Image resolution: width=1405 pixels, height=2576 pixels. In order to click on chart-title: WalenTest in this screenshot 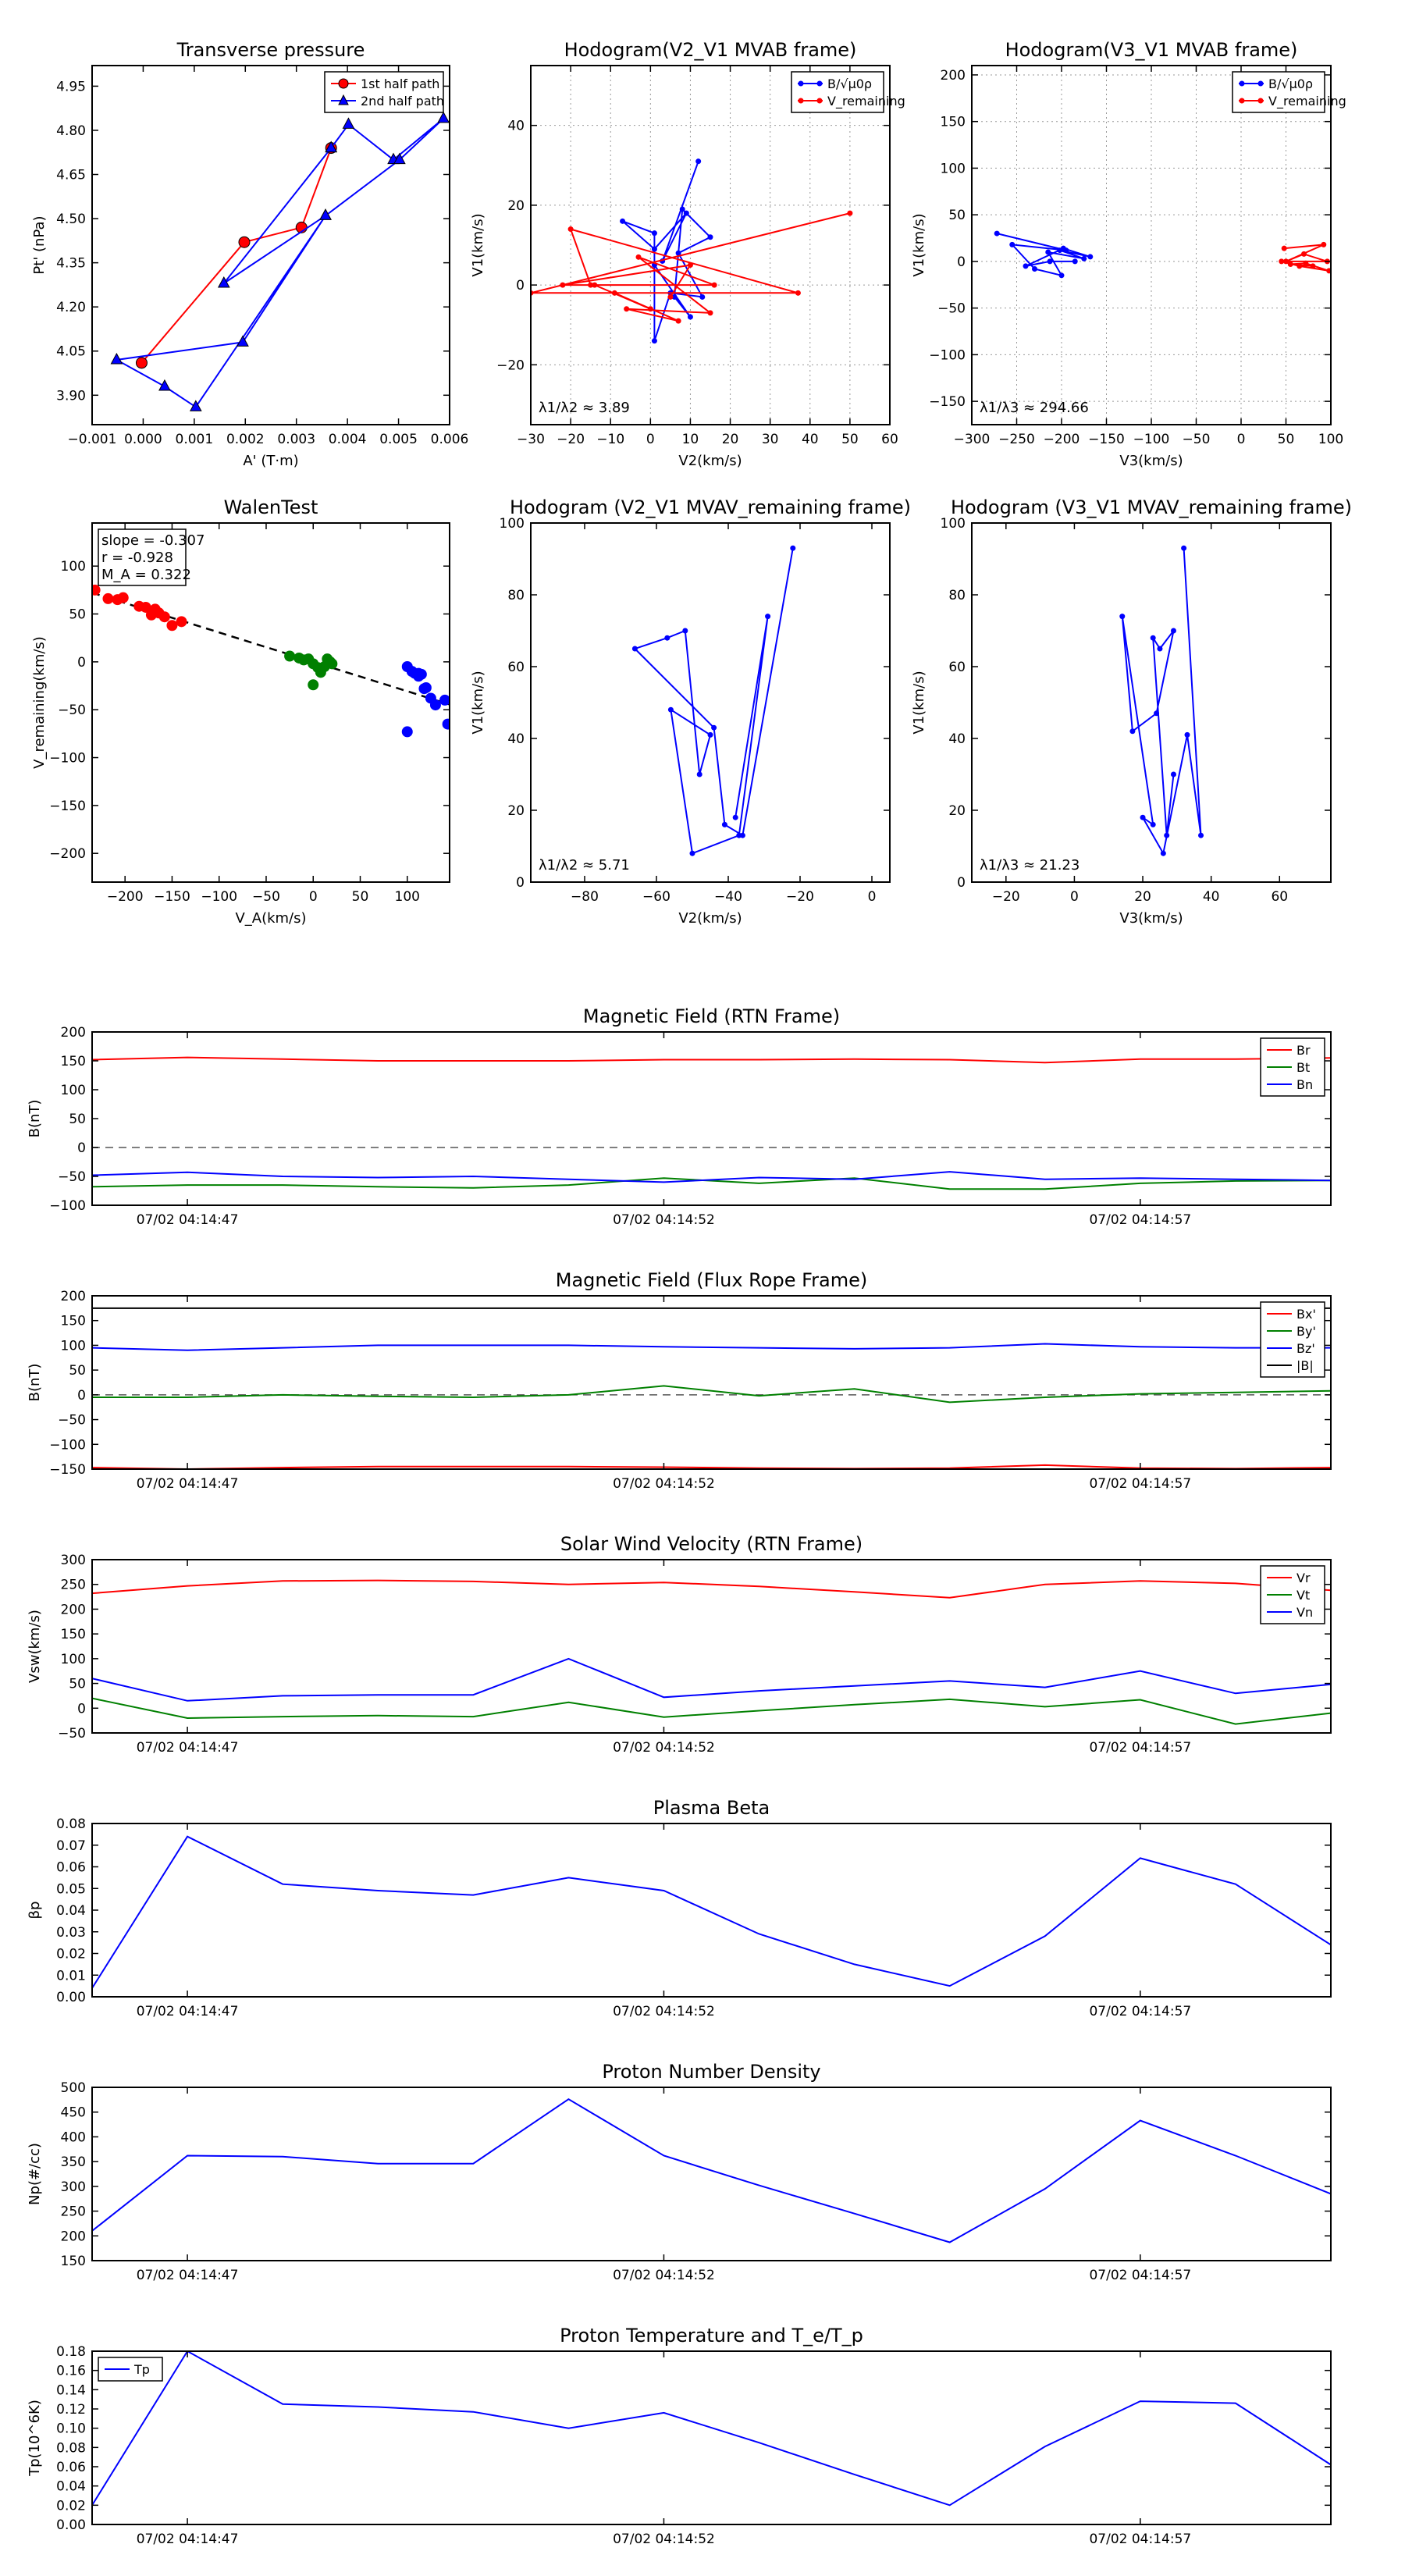, I will do `click(271, 507)`.